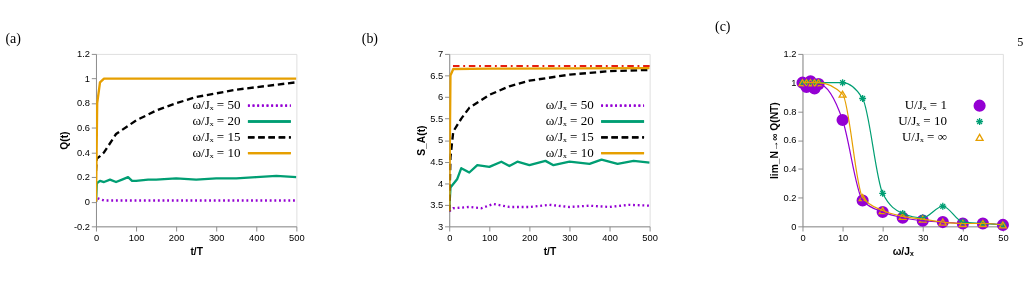 This screenshot has width=1029, height=292. What do you see at coordinates (924, 137) in the screenshot?
I see `legend-label: U/Jₓ = ∞` at bounding box center [924, 137].